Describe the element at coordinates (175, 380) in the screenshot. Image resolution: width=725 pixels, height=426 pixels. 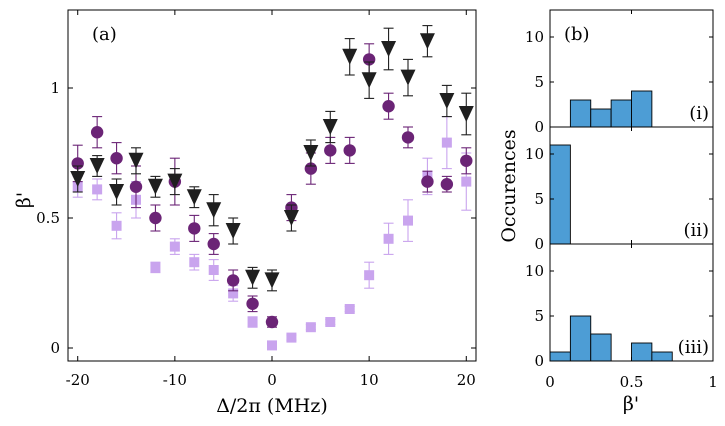
I see `panel-a-x-tick-label: -10` at that location.